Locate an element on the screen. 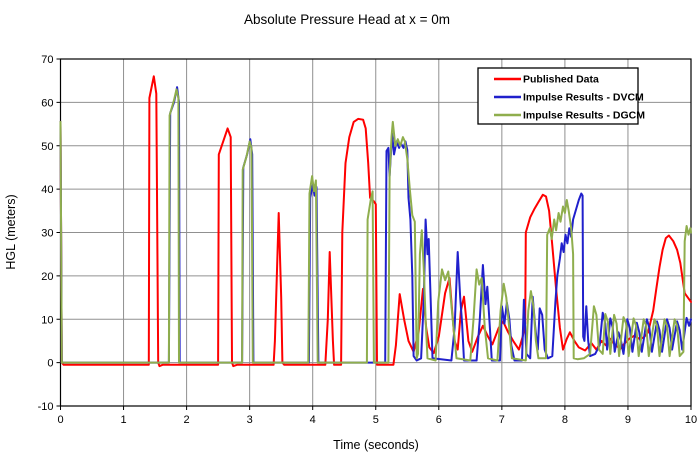 The width and height of the screenshot is (700, 469). y-tick-label: 30 is located at coordinates (47, 234).